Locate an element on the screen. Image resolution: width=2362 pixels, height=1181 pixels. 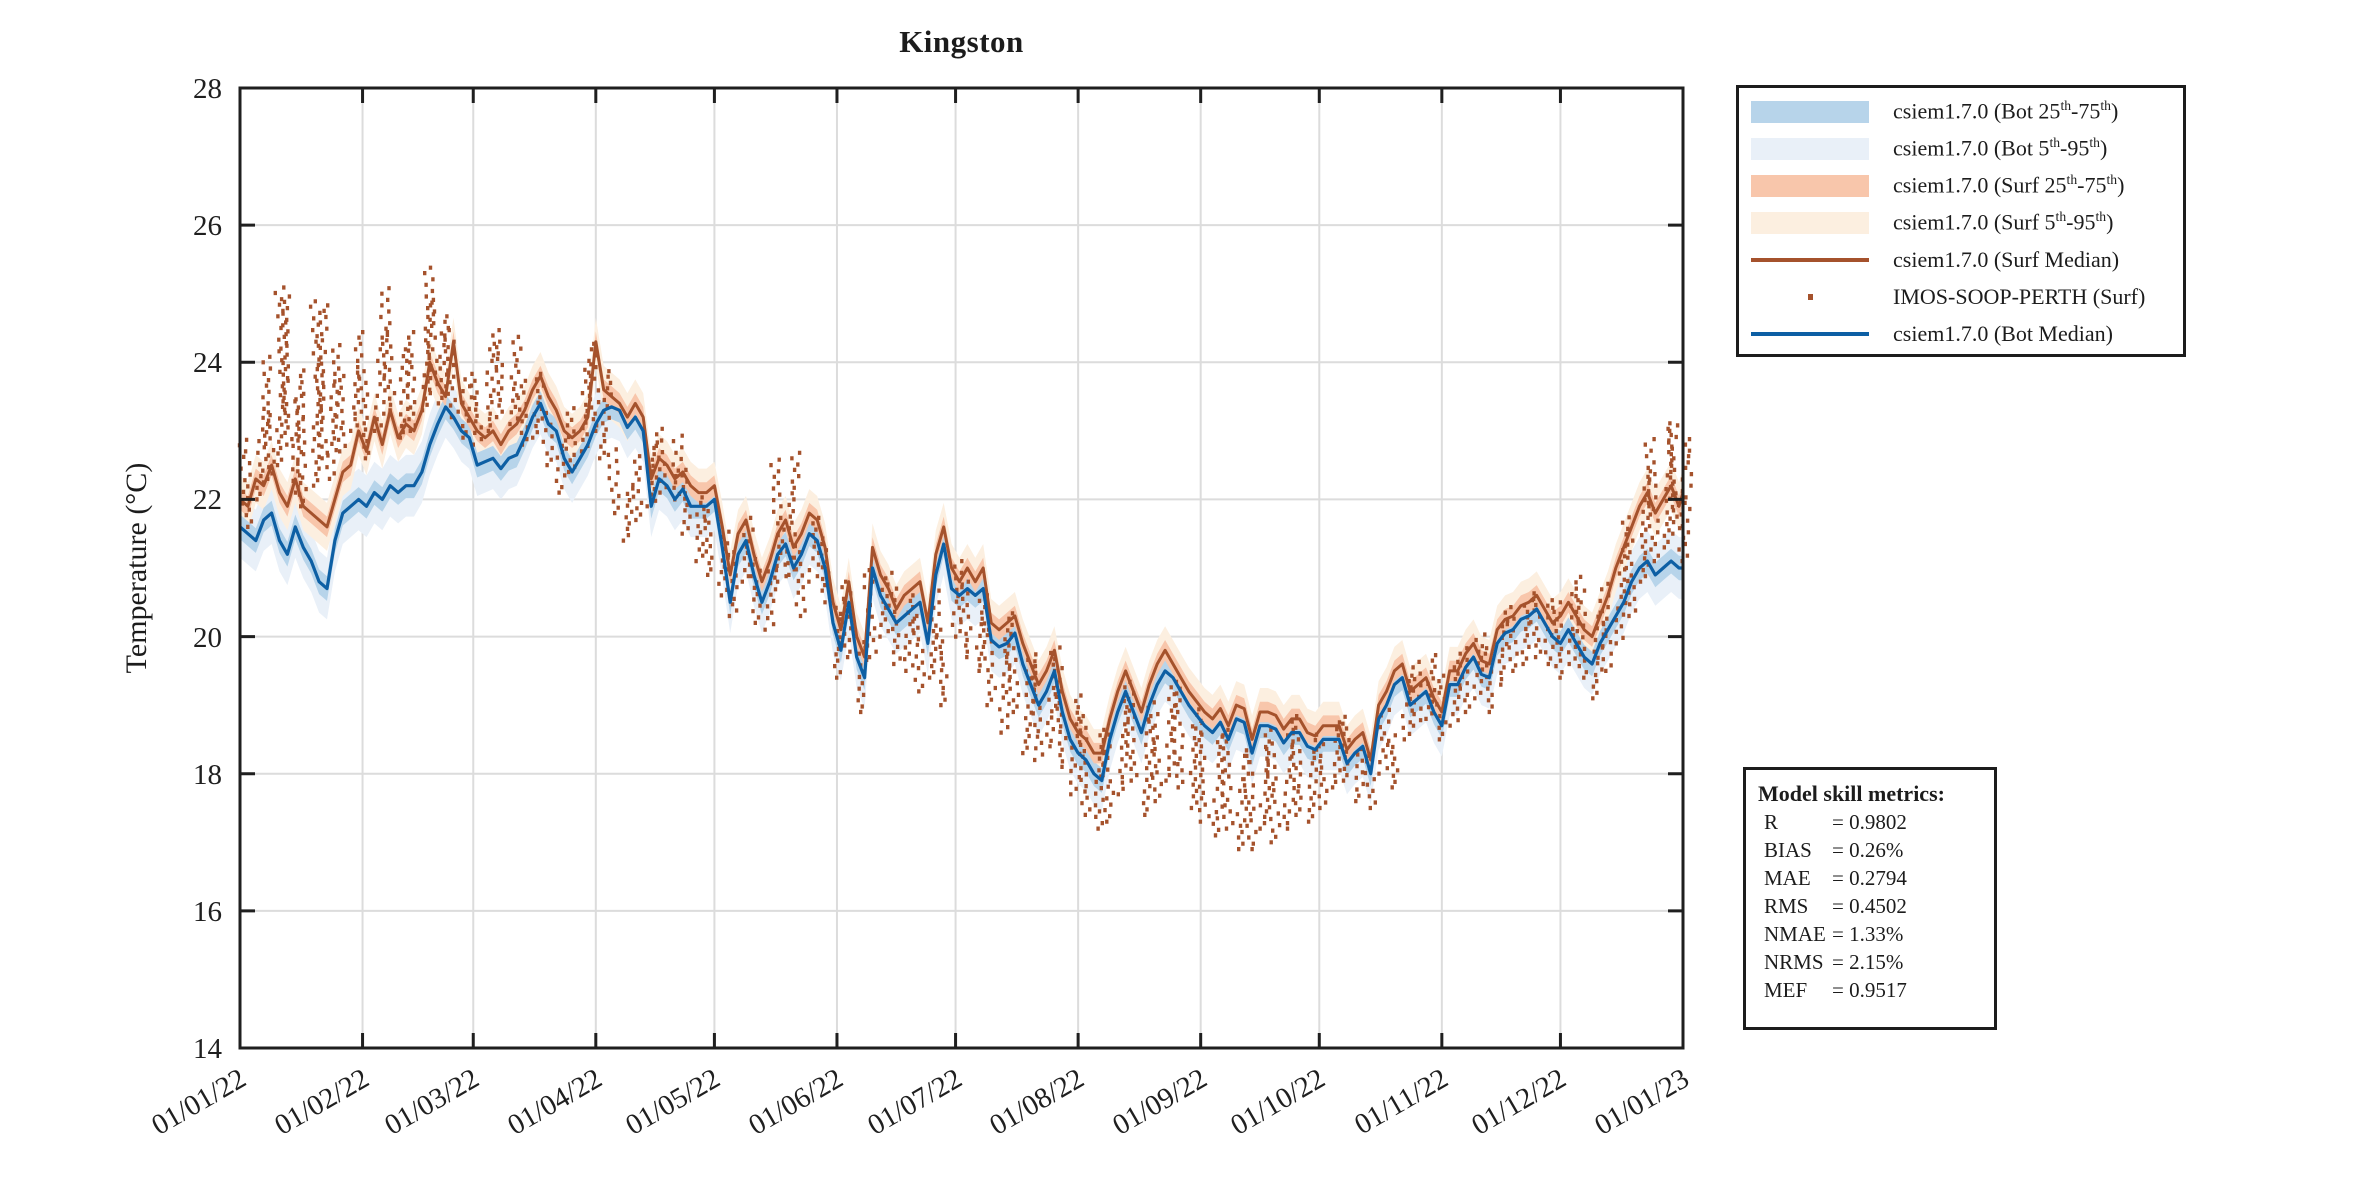
legend-label: csiem1.7.0 (Bot 5th-95th) is located at coordinates (2000, 148).